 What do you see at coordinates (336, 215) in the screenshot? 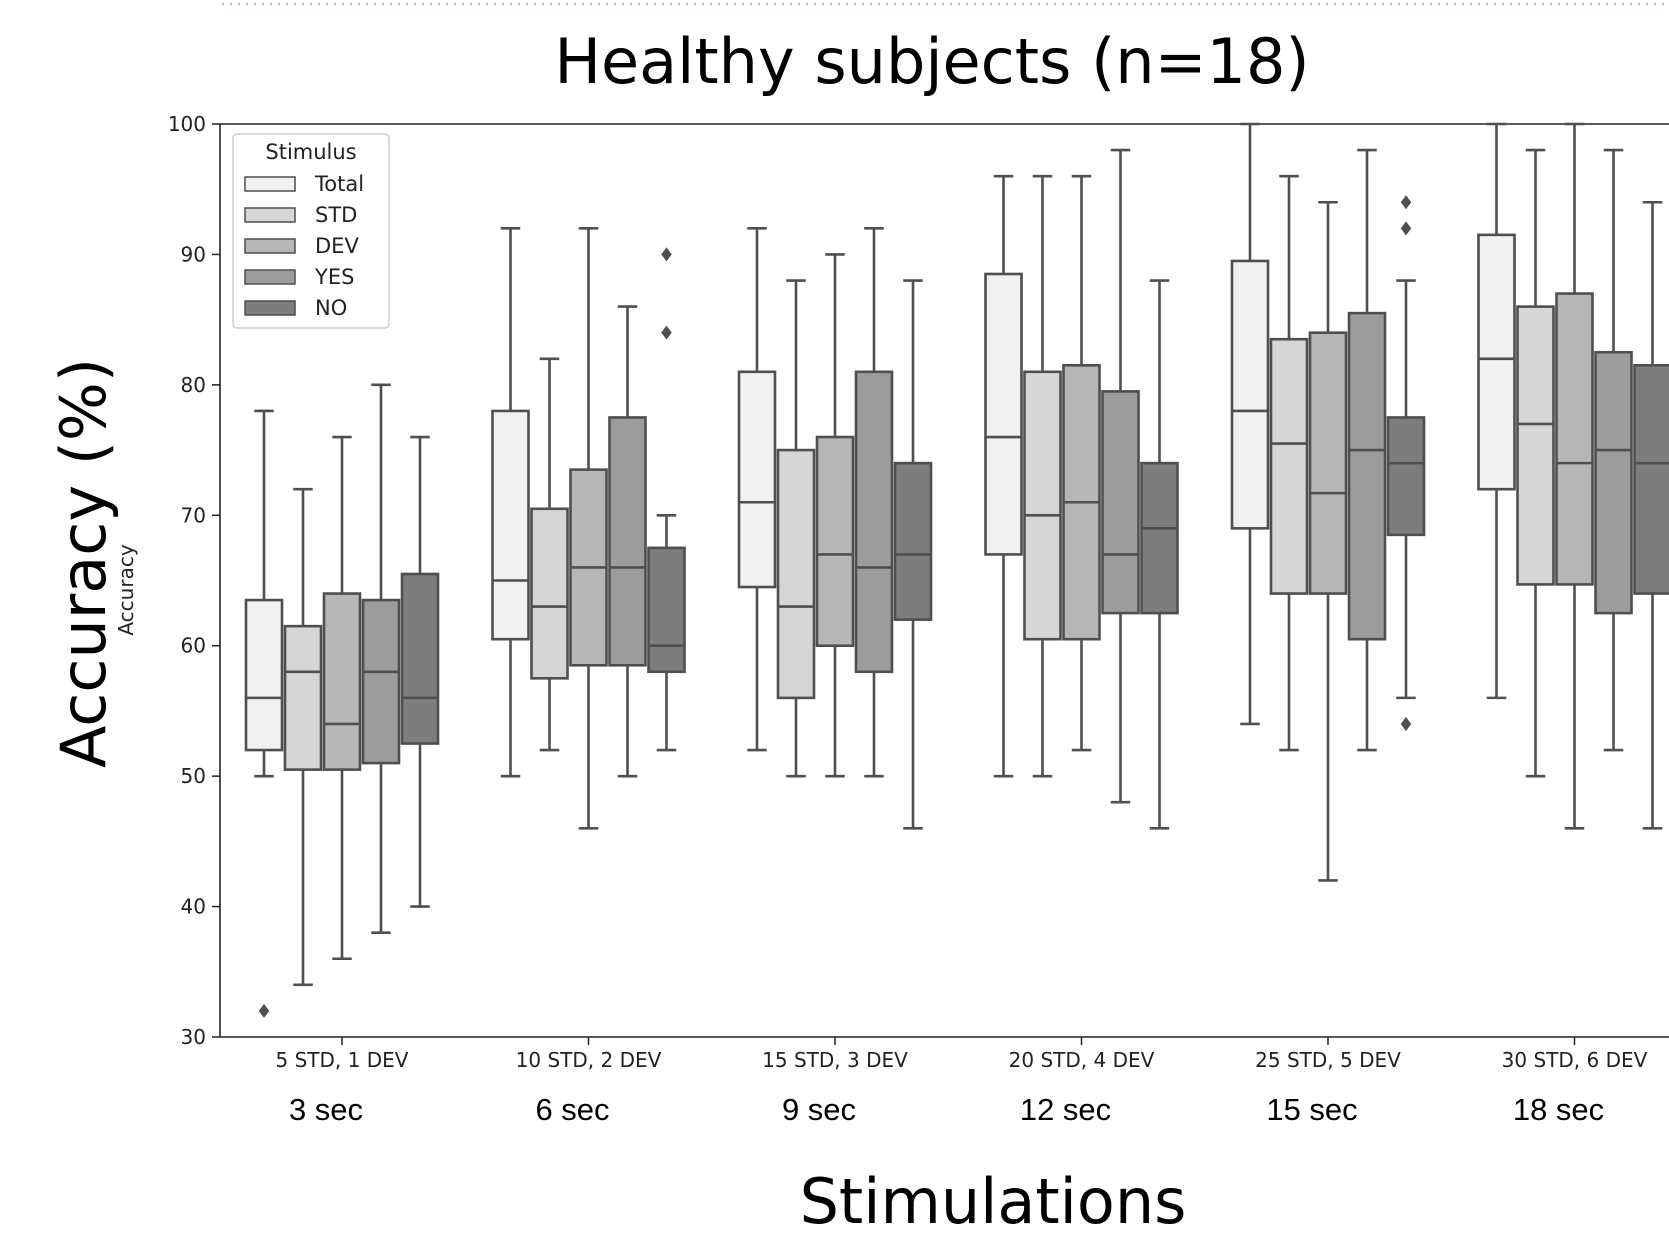
I see `legend-entry-label: STD` at bounding box center [336, 215].